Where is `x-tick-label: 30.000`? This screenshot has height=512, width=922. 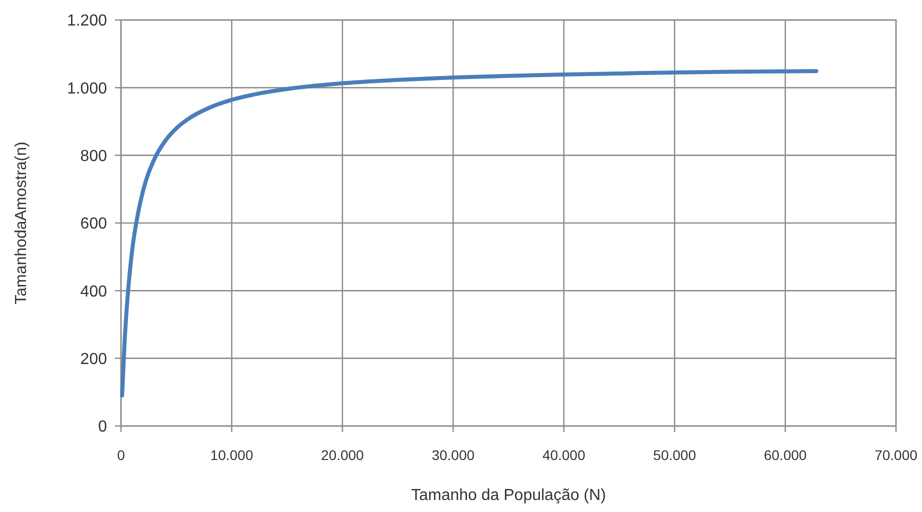
x-tick-label: 30.000 is located at coordinates (453, 455).